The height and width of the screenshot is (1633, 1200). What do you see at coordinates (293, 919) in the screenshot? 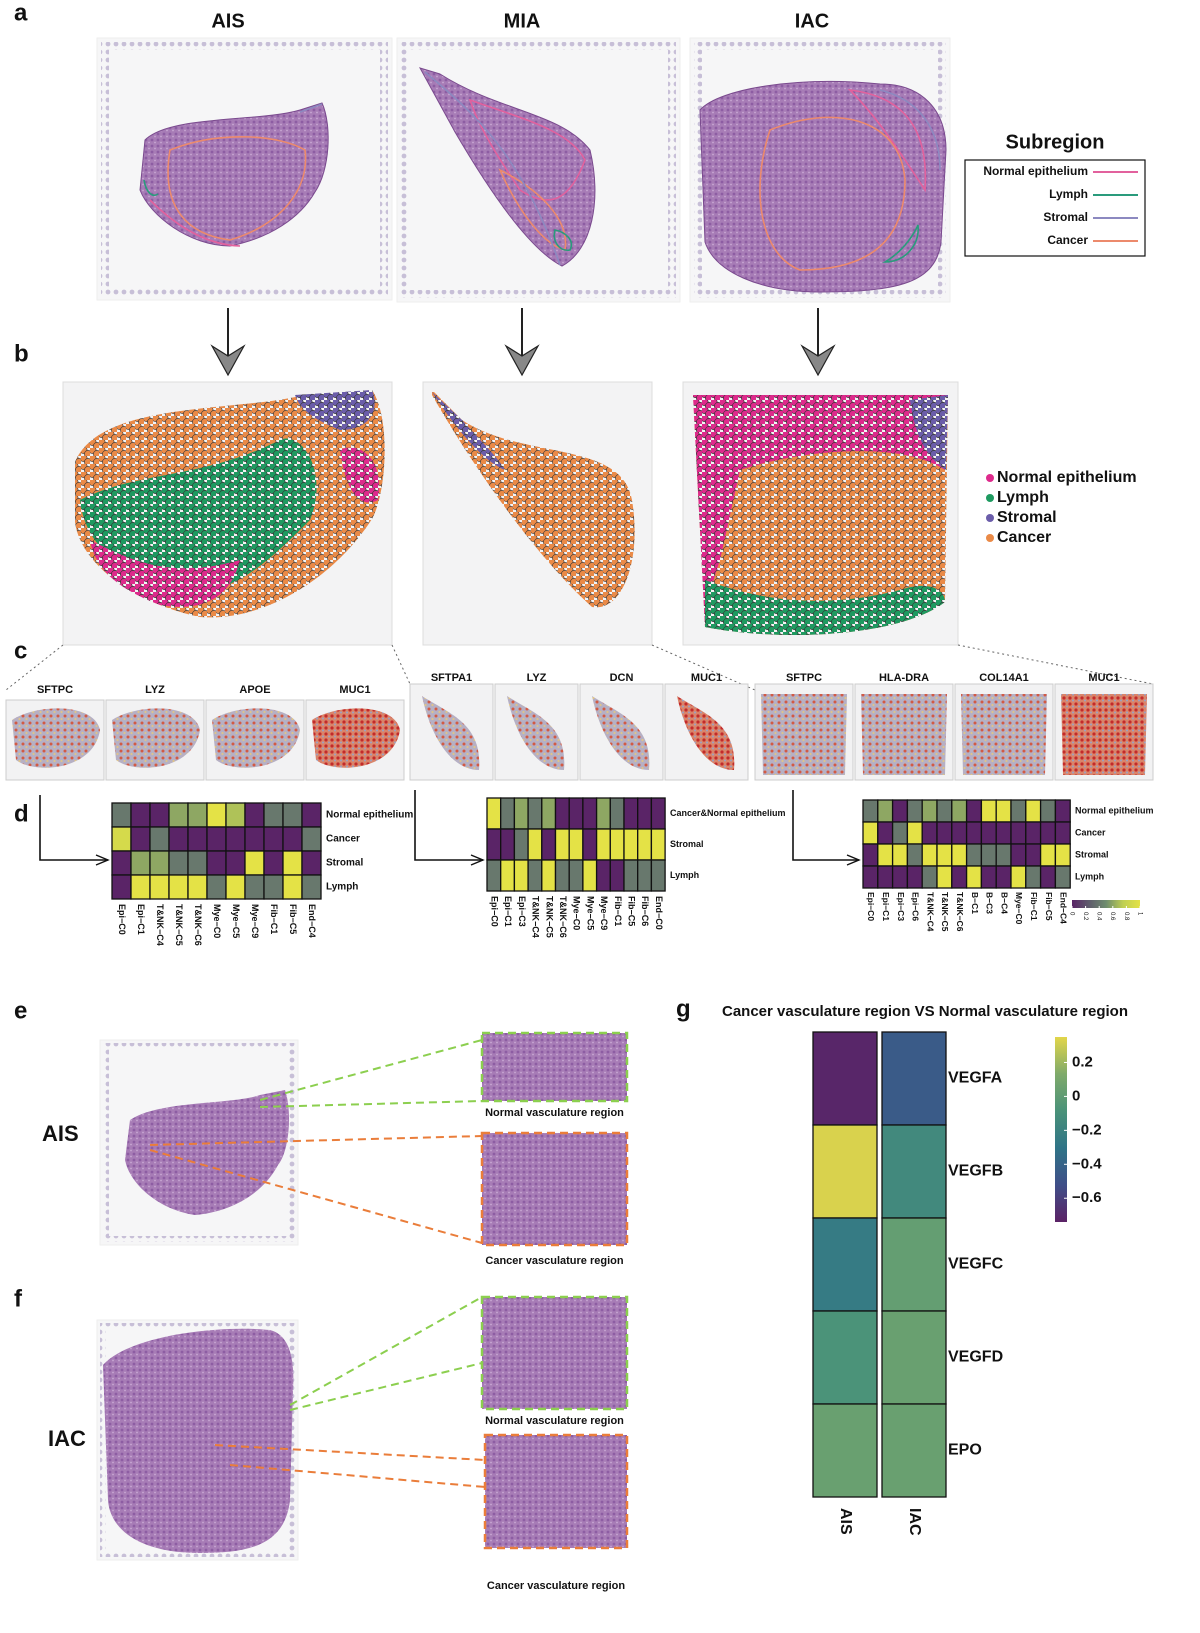
I see `col-label: Fib−C5` at bounding box center [293, 919].